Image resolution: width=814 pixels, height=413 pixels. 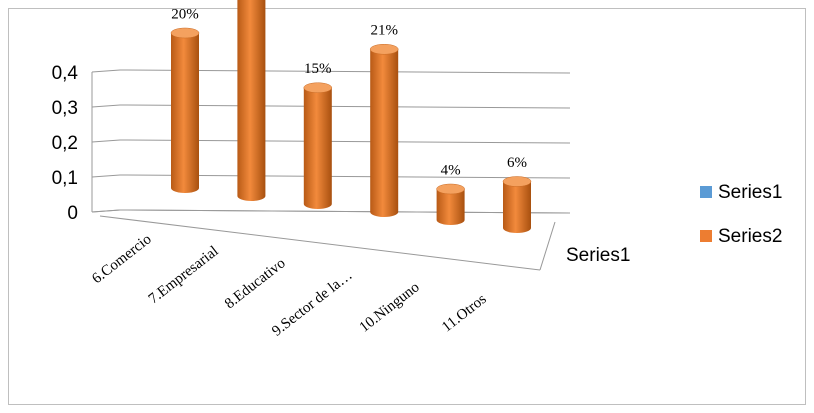 I want to click on y-tick-label: 0,2, so click(x=65, y=143).